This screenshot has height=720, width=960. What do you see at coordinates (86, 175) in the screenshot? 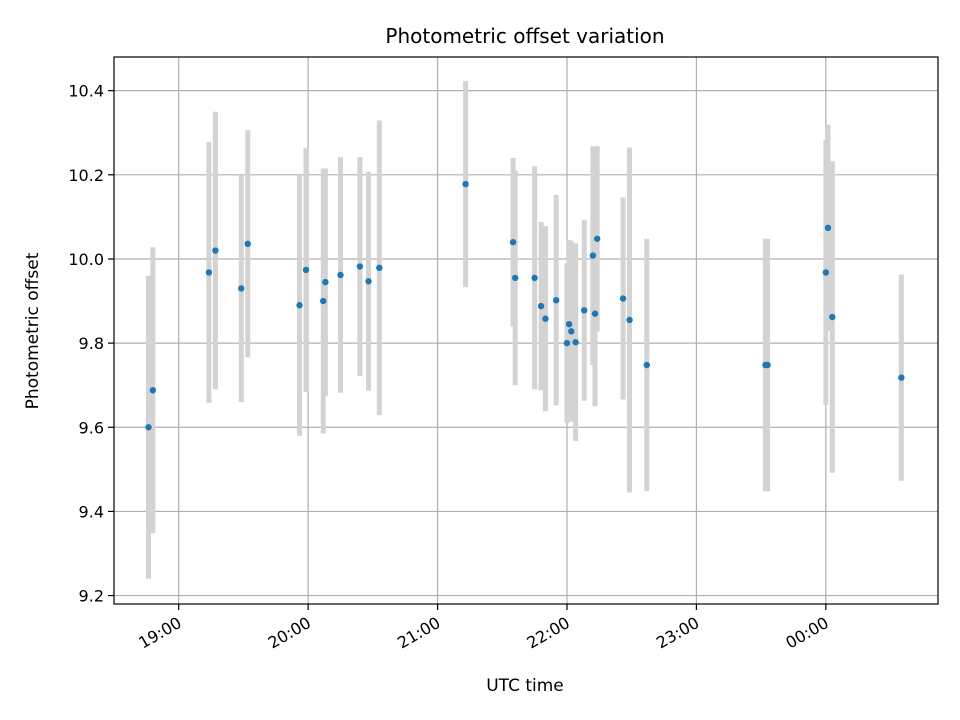
I see `y-tick-label: 10.2` at bounding box center [86, 175].